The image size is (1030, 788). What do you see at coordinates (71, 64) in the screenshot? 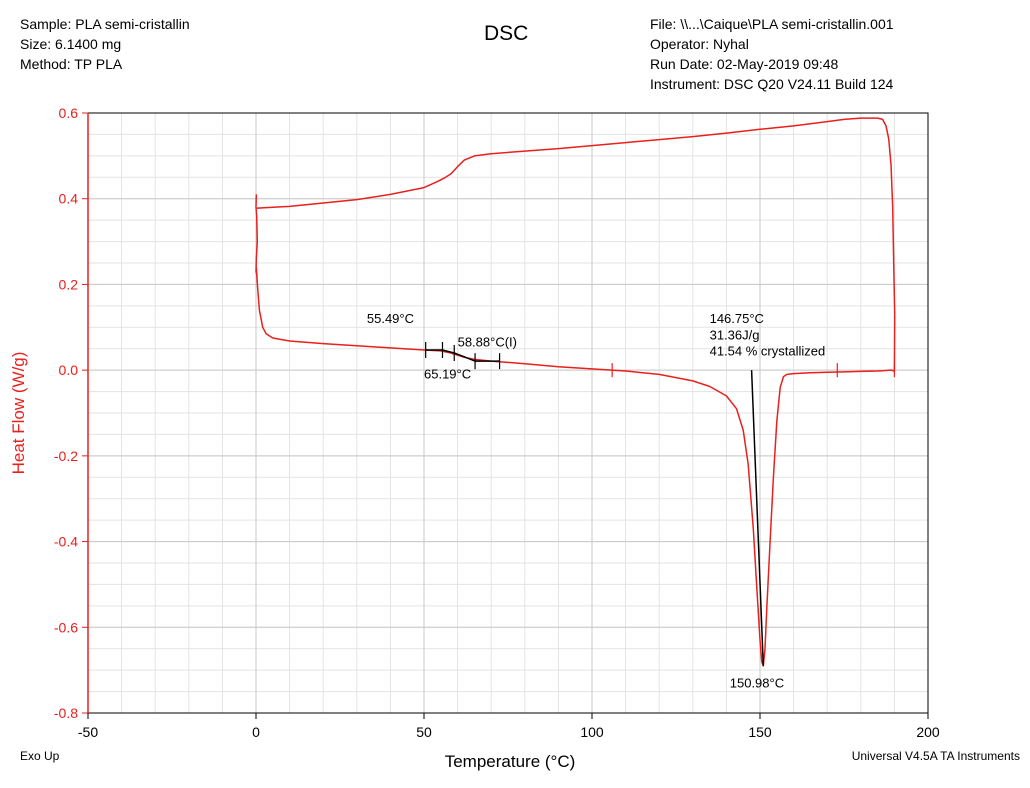
I see `sample-method: Method: TP PLA` at bounding box center [71, 64].